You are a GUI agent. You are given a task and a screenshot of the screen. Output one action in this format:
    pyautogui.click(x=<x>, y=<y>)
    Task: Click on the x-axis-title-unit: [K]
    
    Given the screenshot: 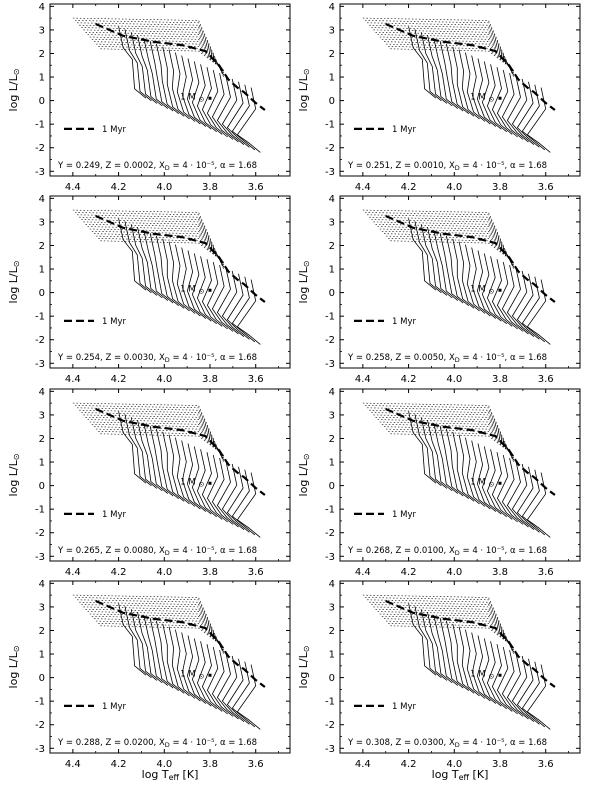 What is the action you would take?
    pyautogui.click(x=478, y=774)
    